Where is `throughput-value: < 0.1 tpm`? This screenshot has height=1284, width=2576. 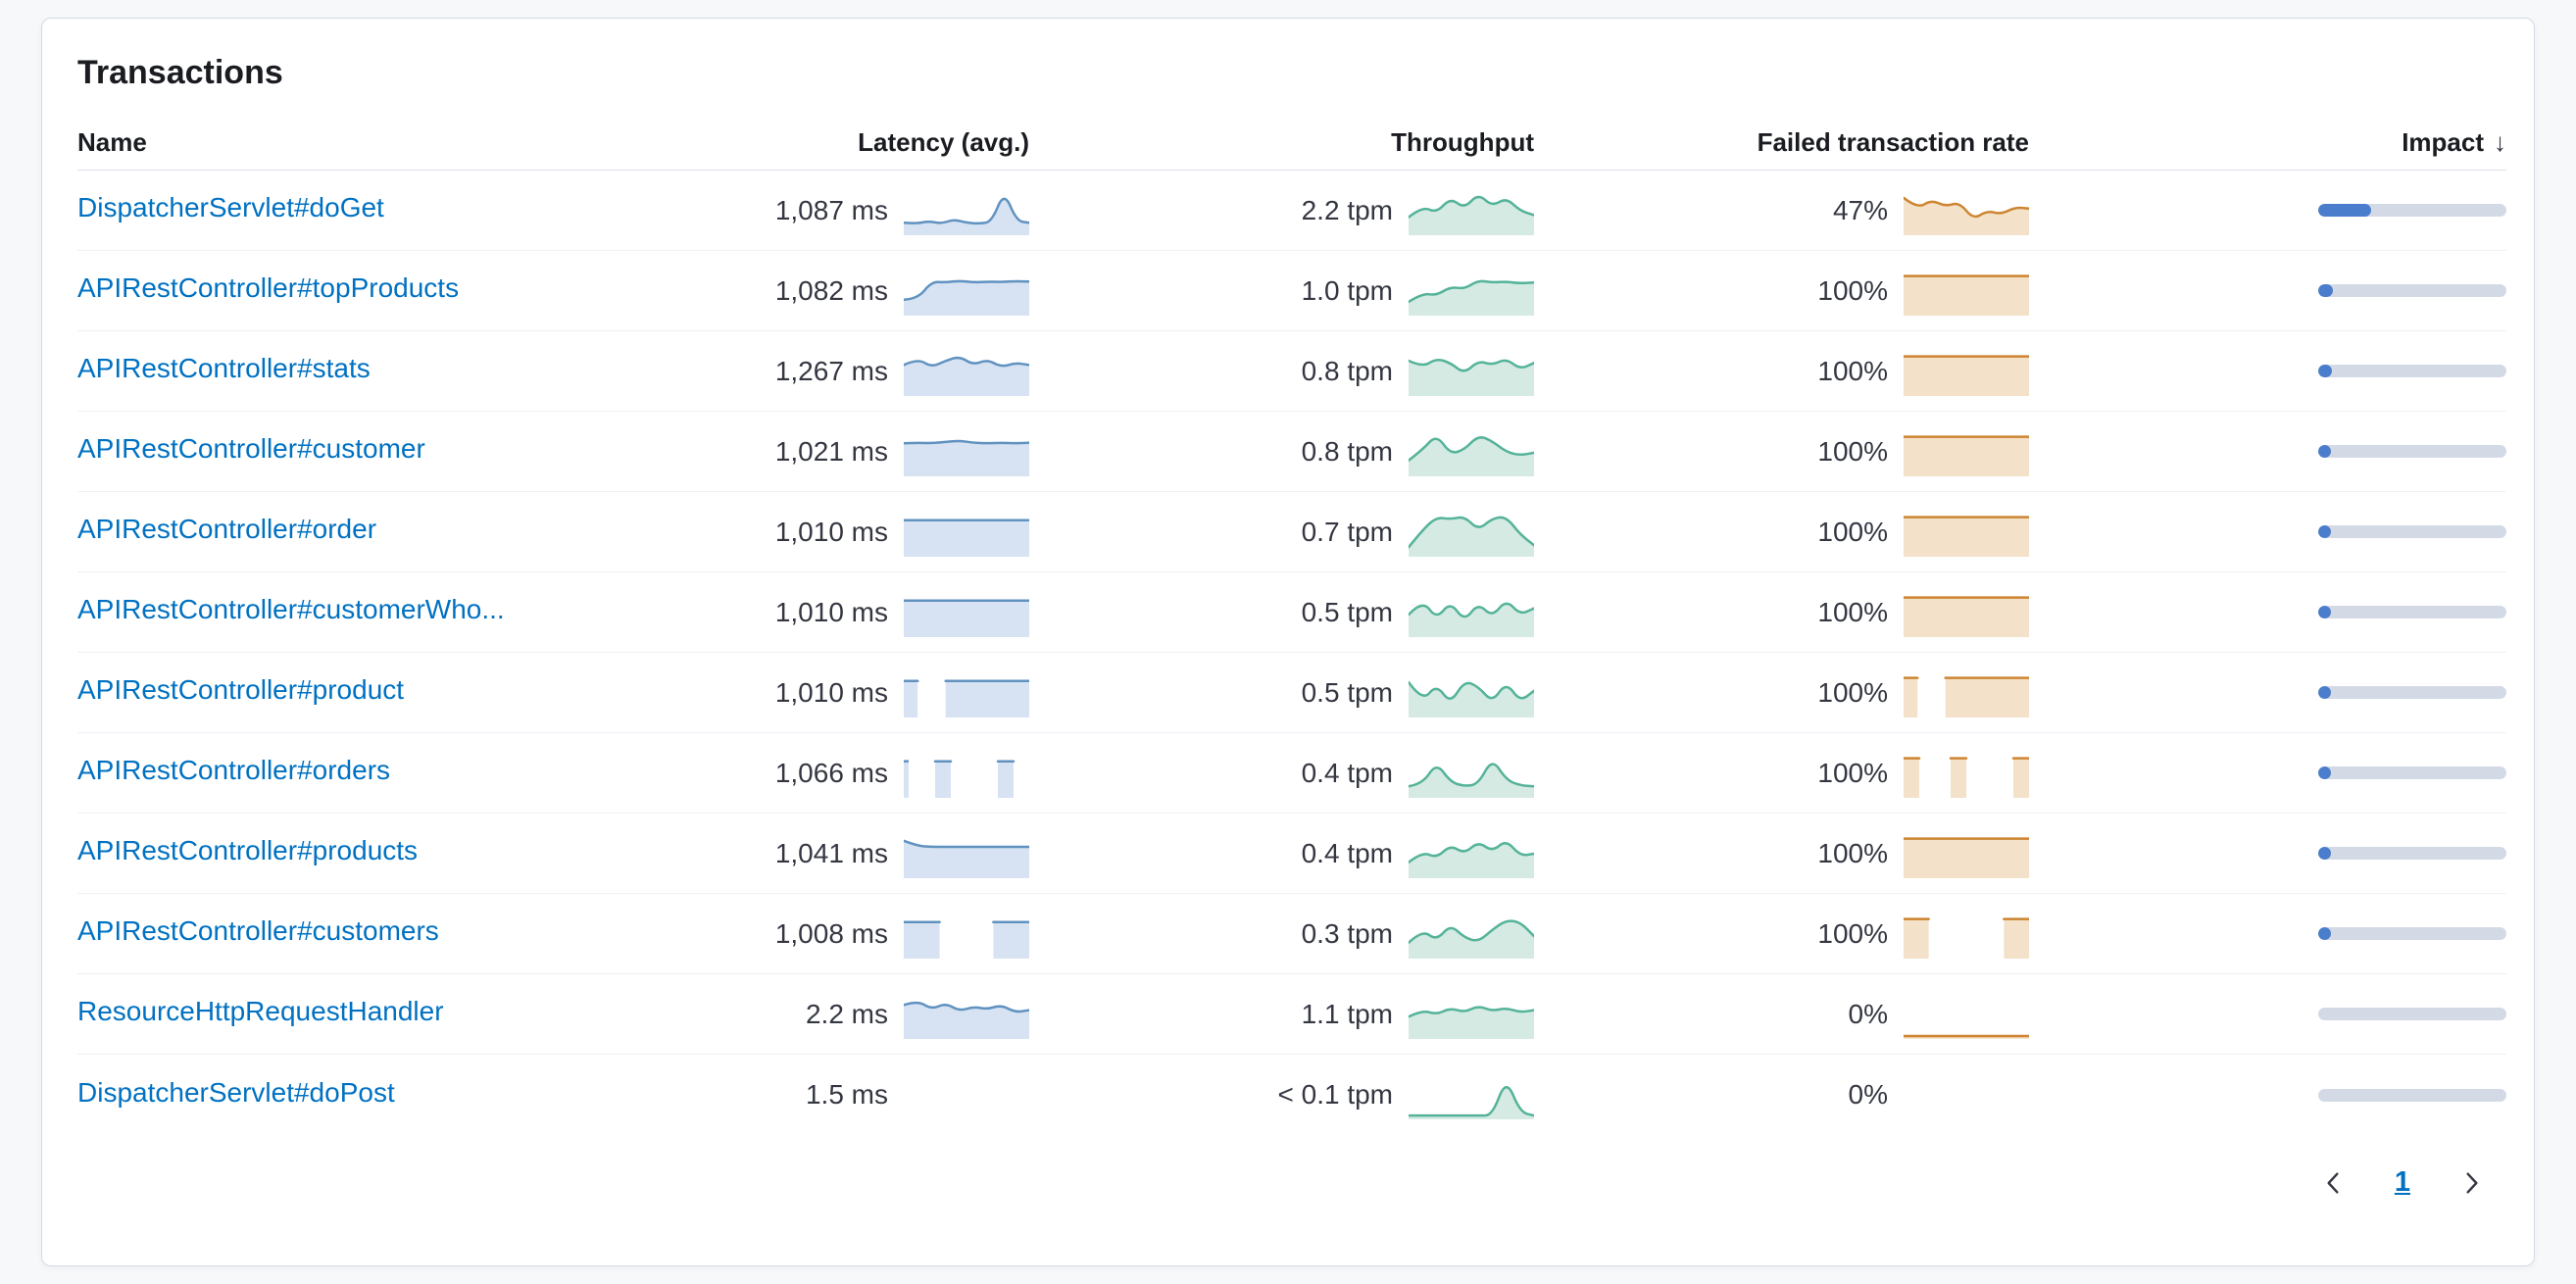 throughput-value: < 0.1 tpm is located at coordinates (1335, 1094).